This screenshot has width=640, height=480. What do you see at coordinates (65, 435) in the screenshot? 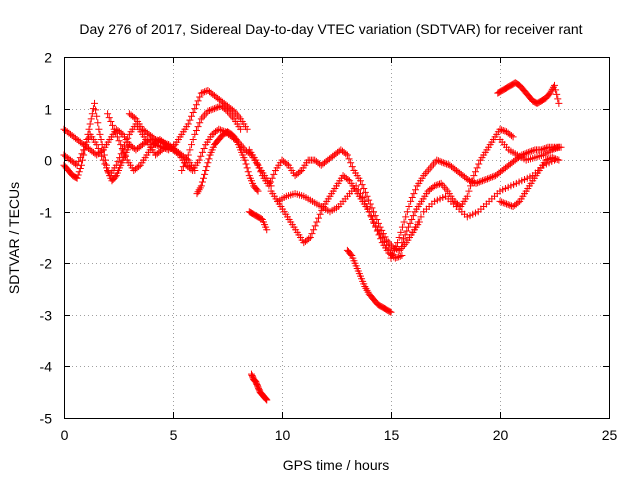
I see `x-tick-label: 0` at bounding box center [65, 435].